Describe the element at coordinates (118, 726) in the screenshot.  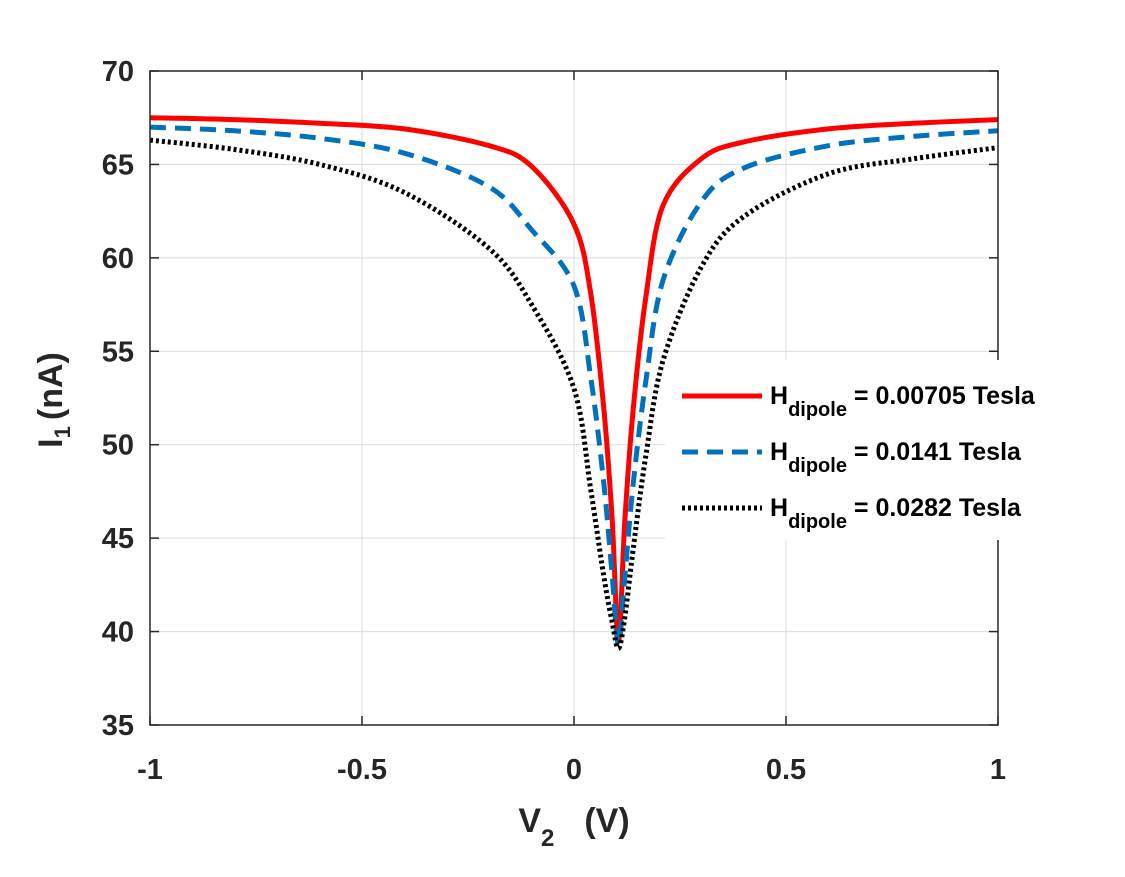
I see `y-tick-label: 35` at that location.